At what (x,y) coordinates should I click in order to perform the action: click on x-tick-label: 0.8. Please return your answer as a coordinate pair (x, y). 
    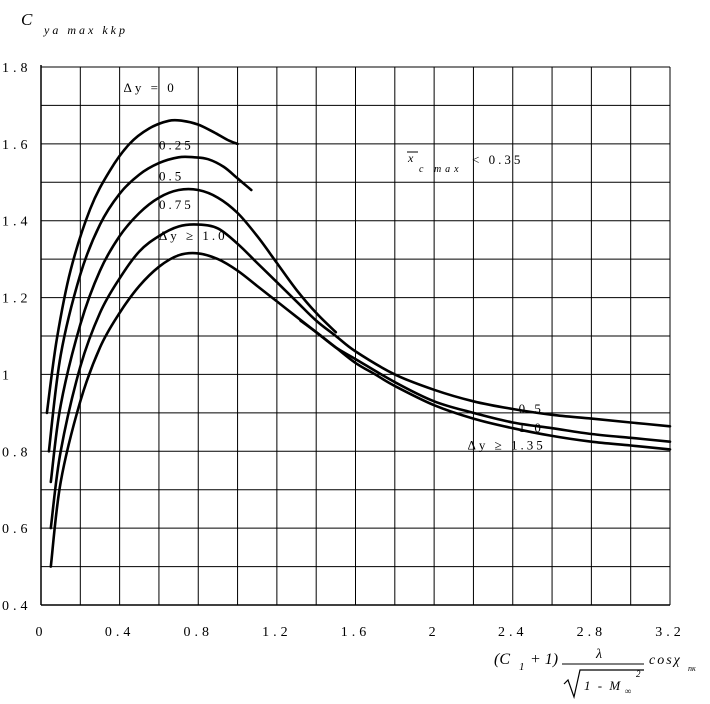
    Looking at the image, I should click on (199, 632).